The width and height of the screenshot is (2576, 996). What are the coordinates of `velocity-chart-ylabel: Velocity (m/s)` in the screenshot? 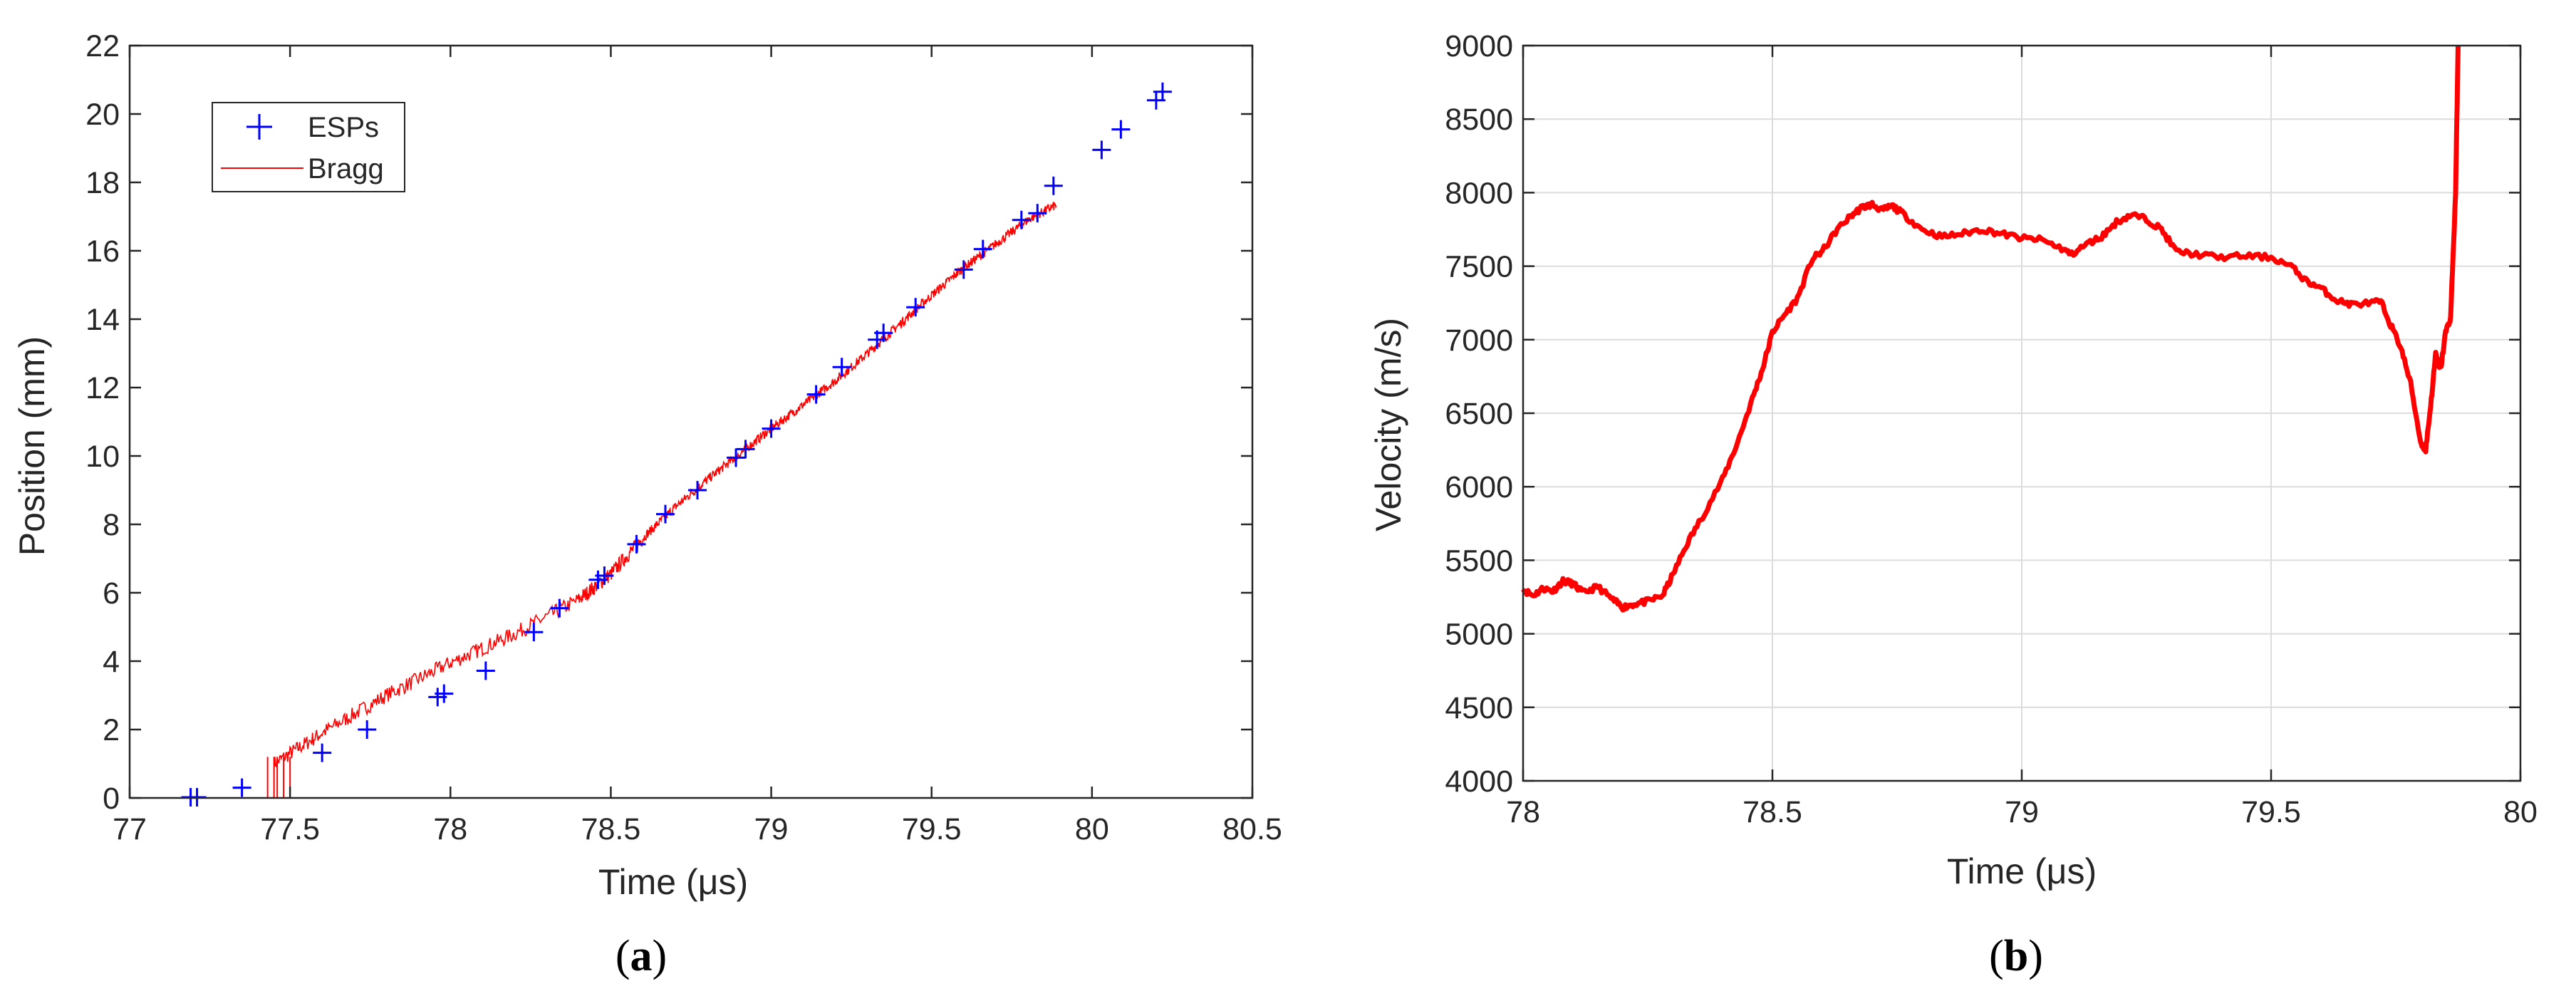 It's located at (1388, 424).